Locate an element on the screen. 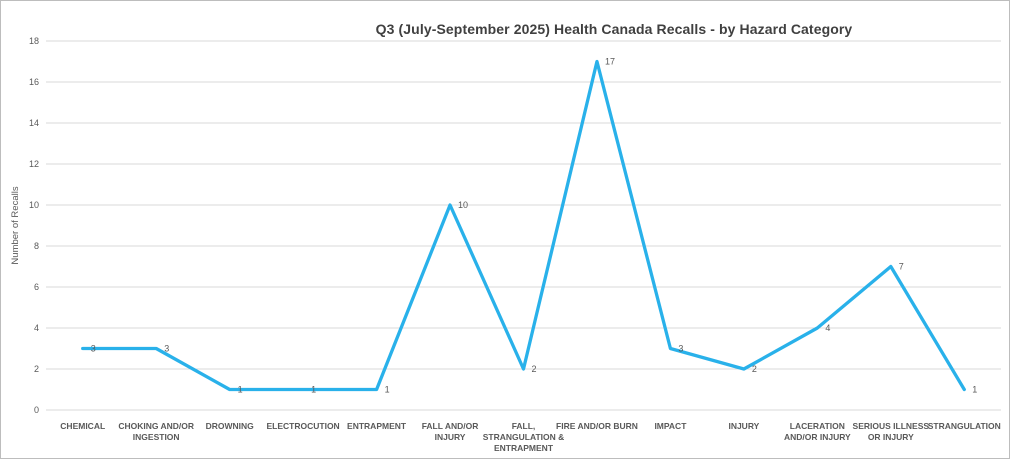 Image resolution: width=1010 pixels, height=459 pixels. x-category-label: DROWNING is located at coordinates (230, 426).